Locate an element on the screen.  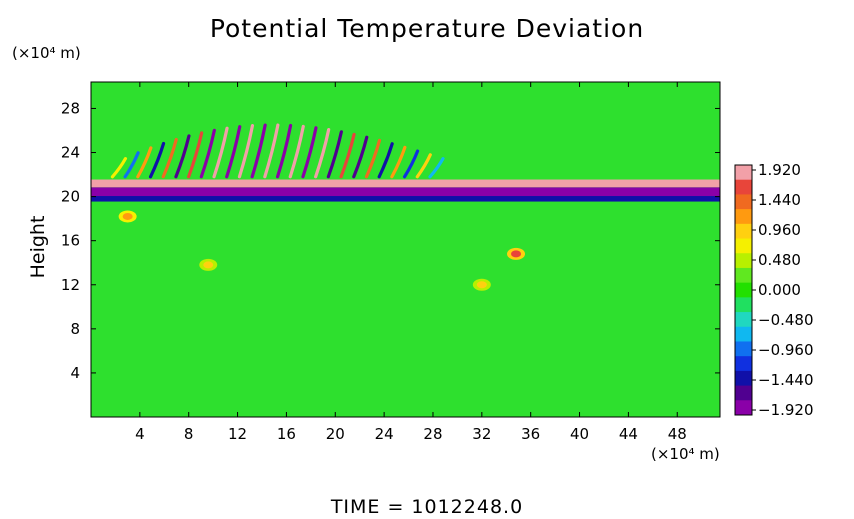
x-tick-label: 48 is located at coordinates (677, 434).